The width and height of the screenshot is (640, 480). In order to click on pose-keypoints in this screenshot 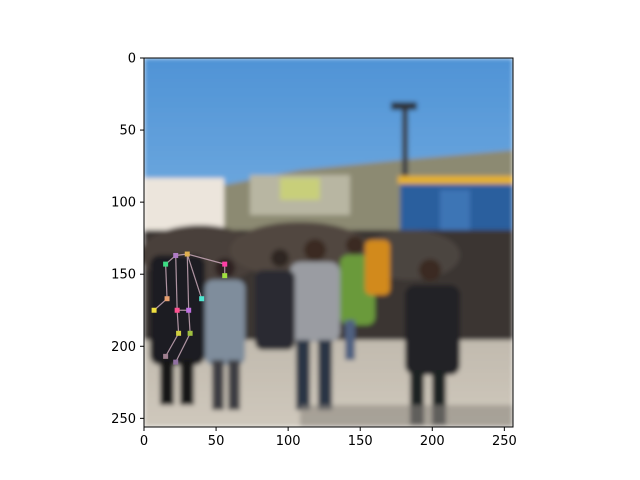, I will do `click(189, 308)`.